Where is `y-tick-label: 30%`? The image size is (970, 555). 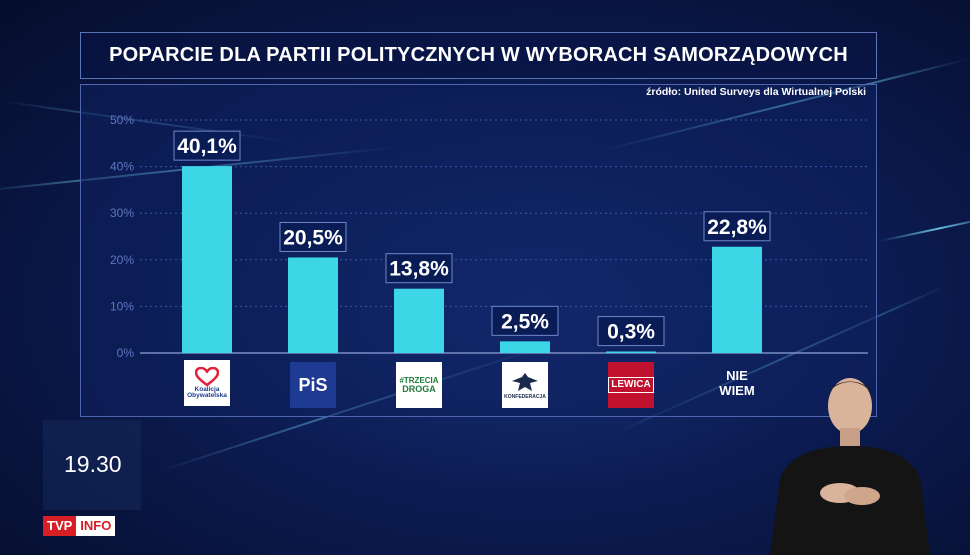
y-tick-label: 30% is located at coordinates (122, 213).